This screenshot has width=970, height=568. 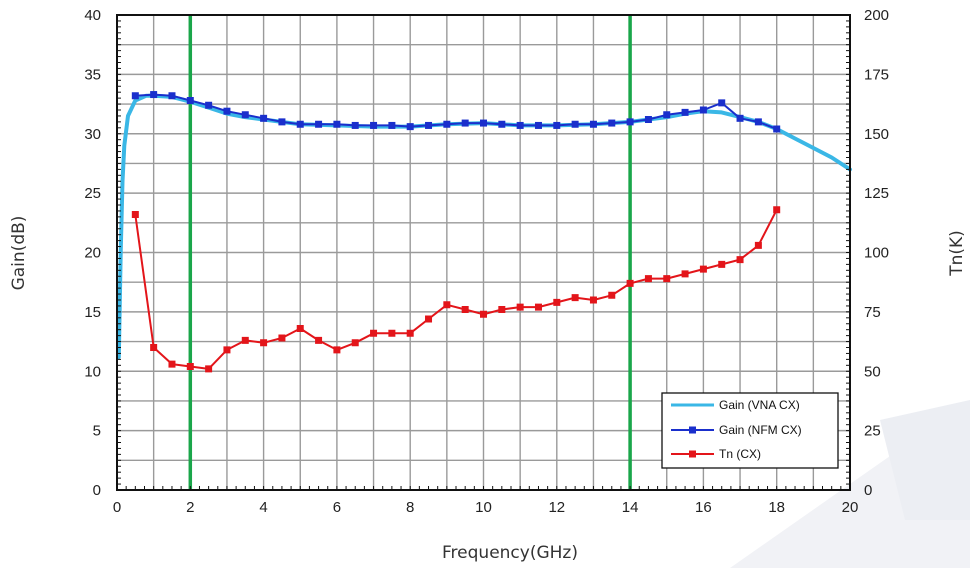 I want to click on legend: Gain (VNA CX) Gain (NFM CX) Tn (CX), so click(x=750, y=430).